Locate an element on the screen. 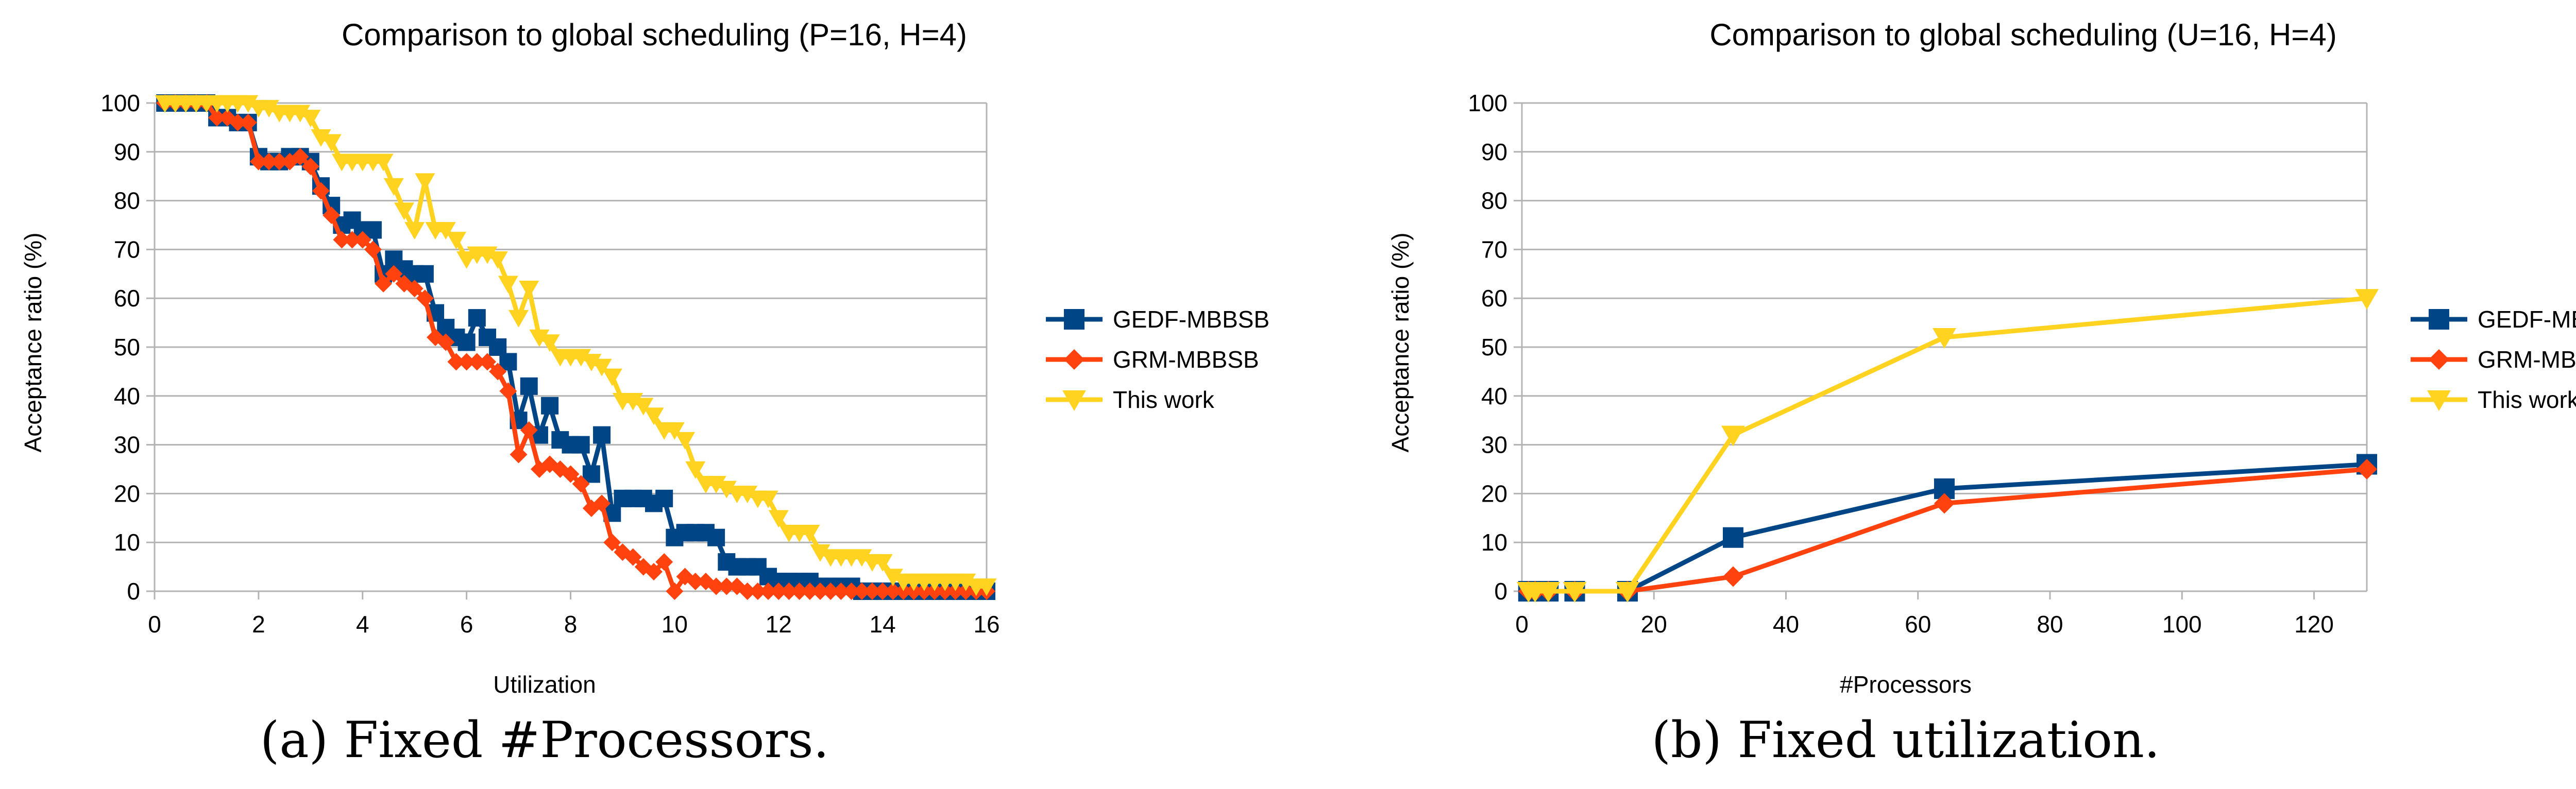 Image resolution: width=2576 pixels, height=789 pixels. x-tick-label: 2 is located at coordinates (258, 624).